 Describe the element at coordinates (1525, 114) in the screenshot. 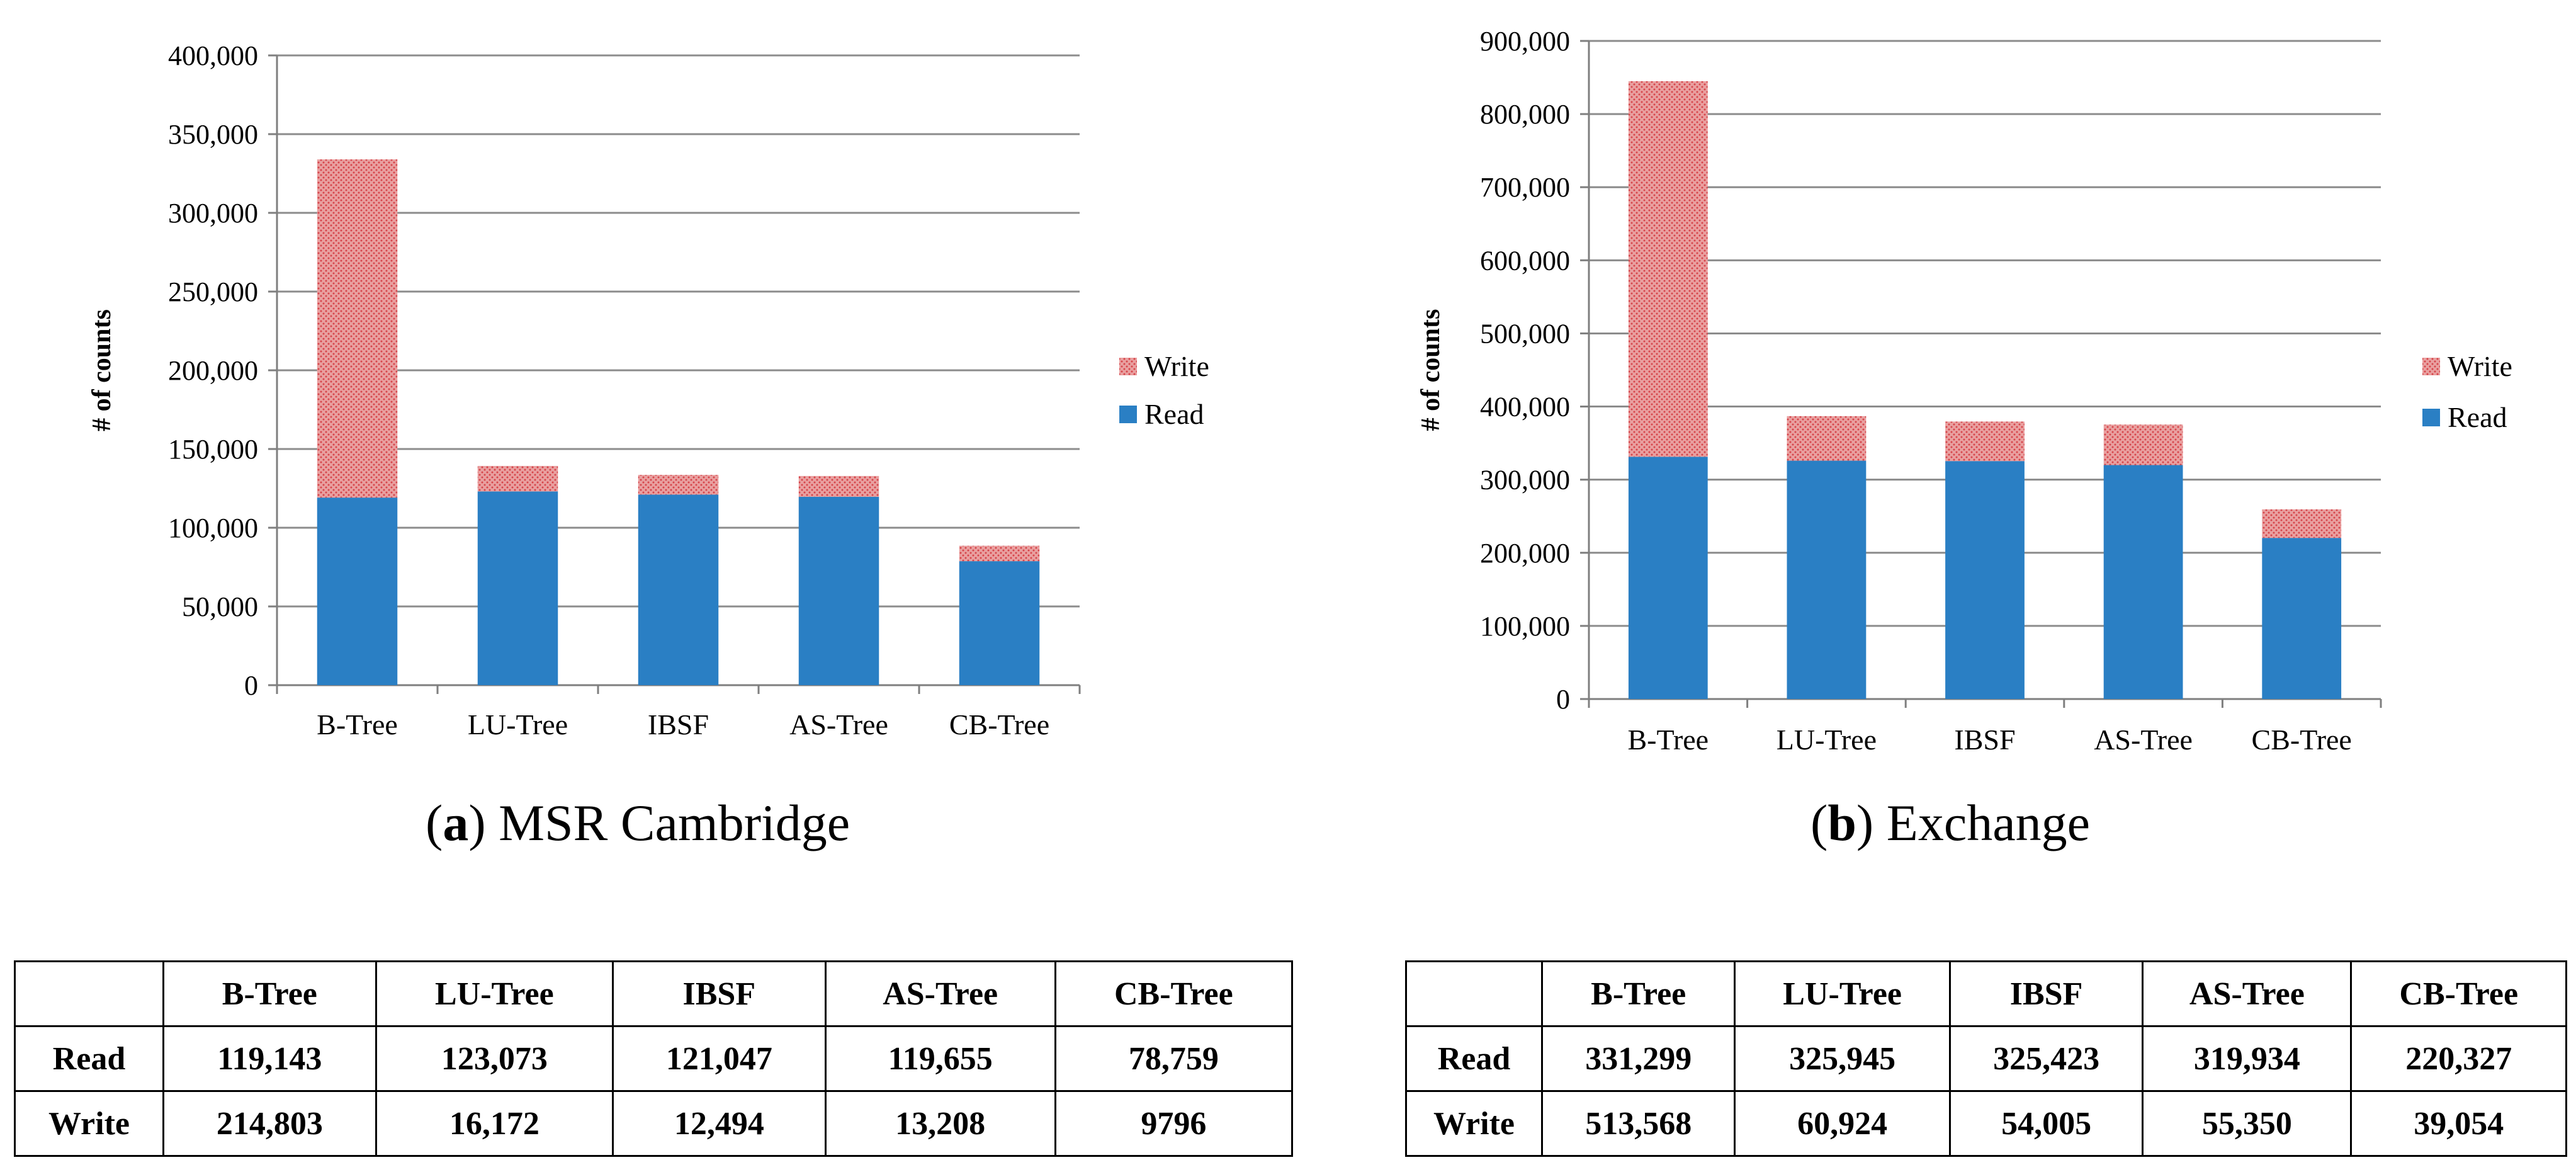

I see `y-tick-label: 800,000` at that location.